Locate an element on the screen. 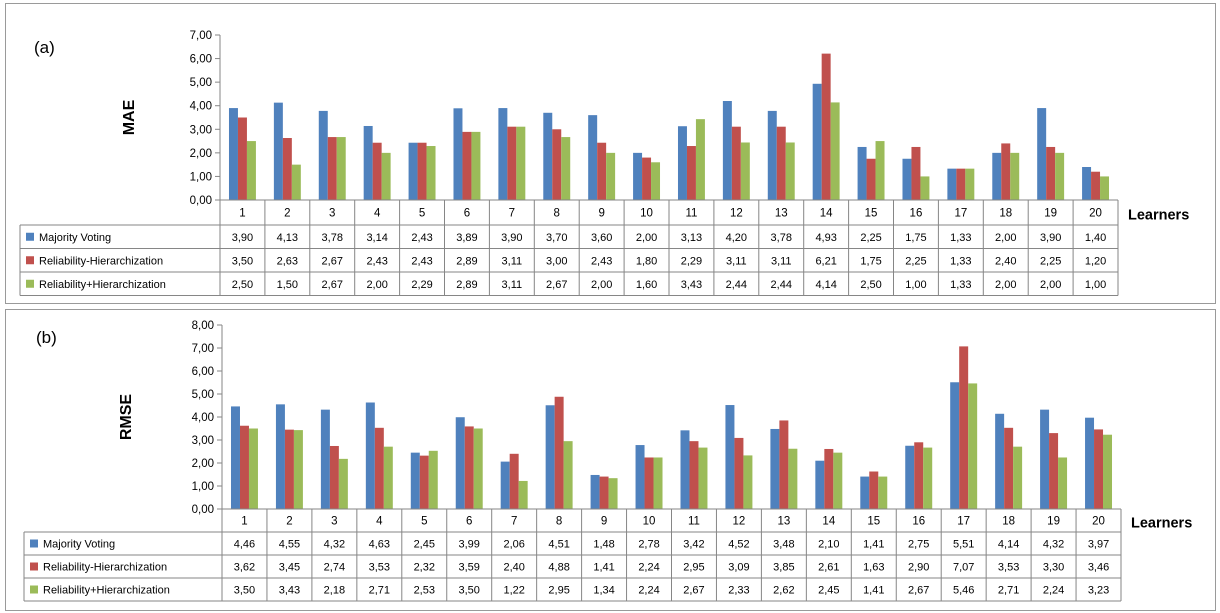 This screenshot has height=613, width=1220. table-cell-value: 3,45 is located at coordinates (289, 568).